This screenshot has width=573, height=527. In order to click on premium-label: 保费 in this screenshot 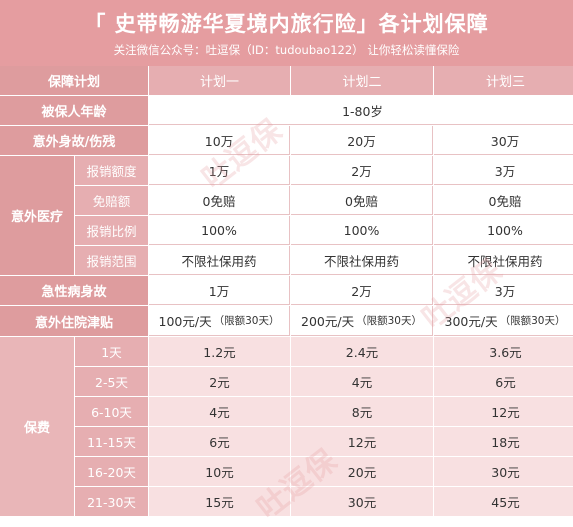, I will do `click(37, 426)`.